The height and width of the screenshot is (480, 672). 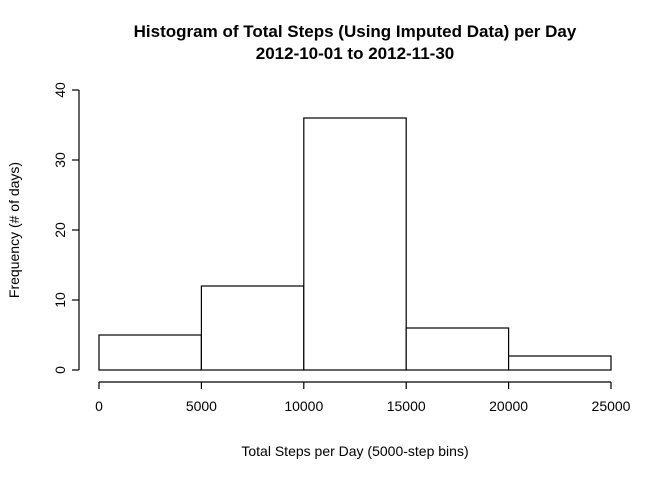 What do you see at coordinates (508, 406) in the screenshot?
I see `x-tick-label-4: 20000` at bounding box center [508, 406].